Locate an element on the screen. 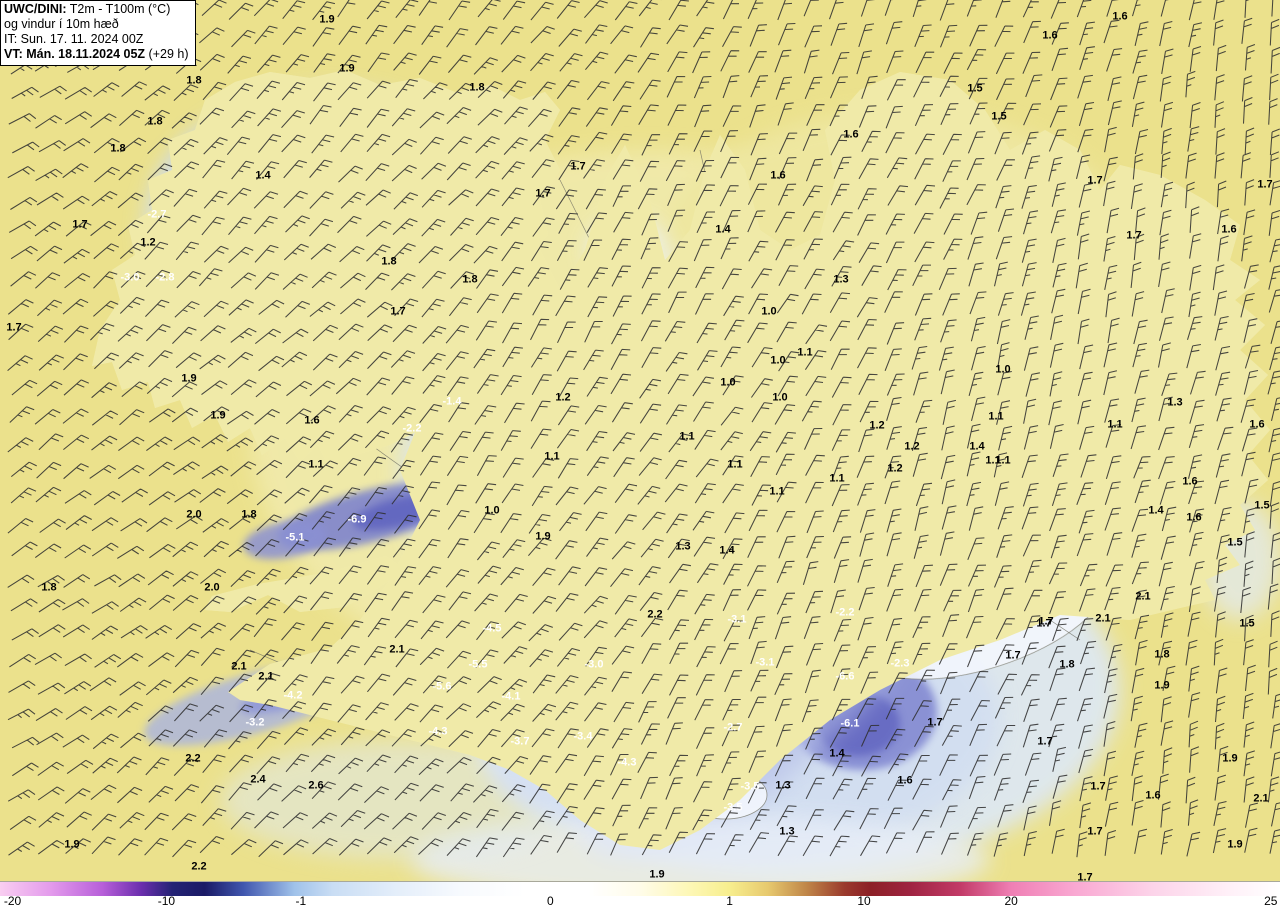 This screenshot has width=1280, height=908. temperature-label: -3.2 is located at coordinates (255, 722).